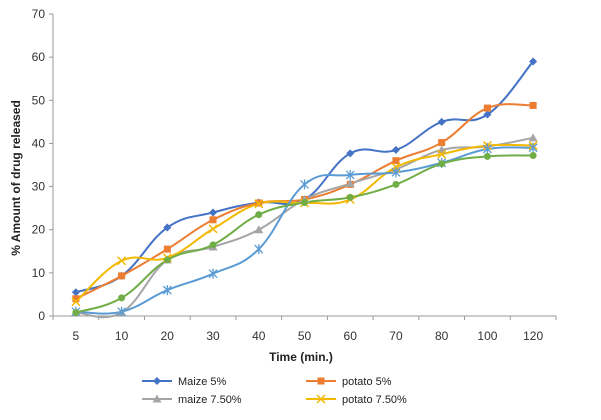  I want to click on y-tick-label: 50, so click(39, 100).